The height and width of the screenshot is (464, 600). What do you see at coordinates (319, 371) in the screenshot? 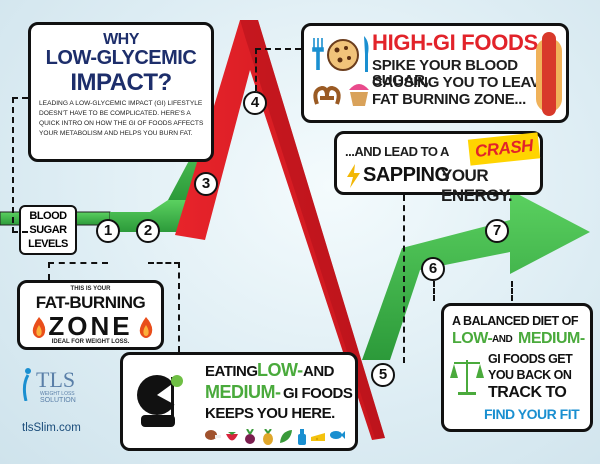
I see `eating-w3: AND` at bounding box center [319, 371].